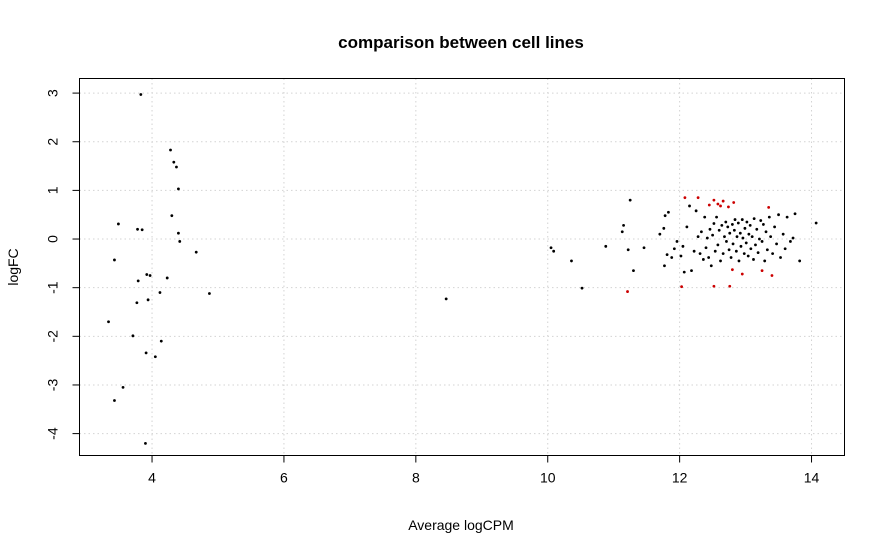 The height and width of the screenshot is (555, 884). What do you see at coordinates (53, 385) in the screenshot?
I see `y-tick-label: -3` at bounding box center [53, 385].